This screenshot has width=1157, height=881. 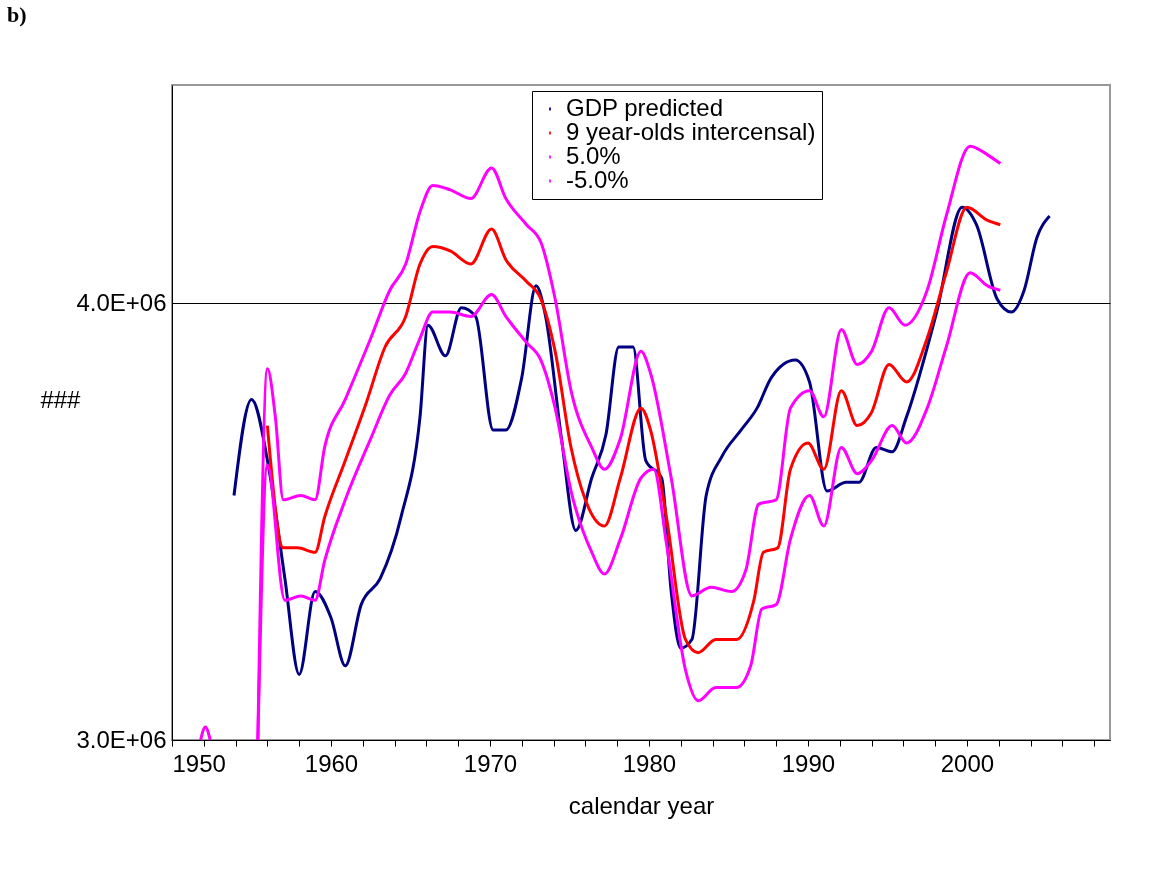 What do you see at coordinates (490, 763) in the screenshot?
I see `x-tick-label: 1970` at bounding box center [490, 763].